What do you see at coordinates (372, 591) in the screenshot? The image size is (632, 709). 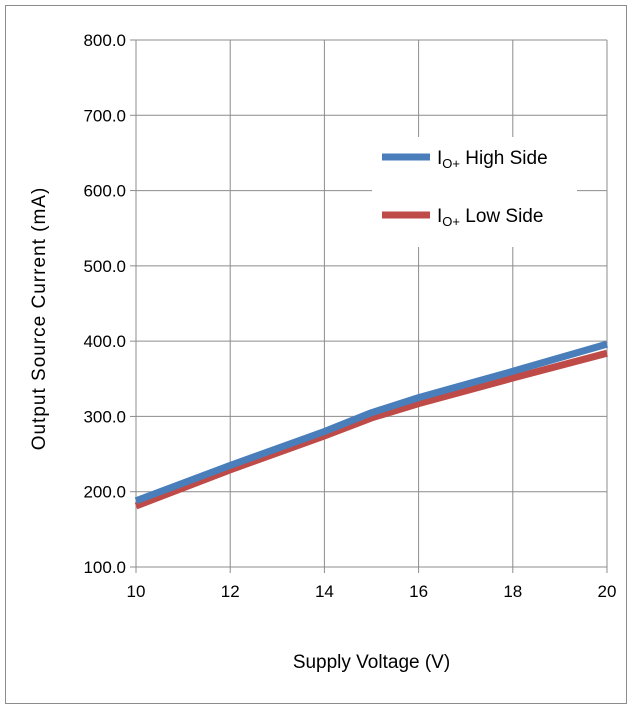 I see `x-axis-ticks: 10 12 14 16 18 20` at bounding box center [372, 591].